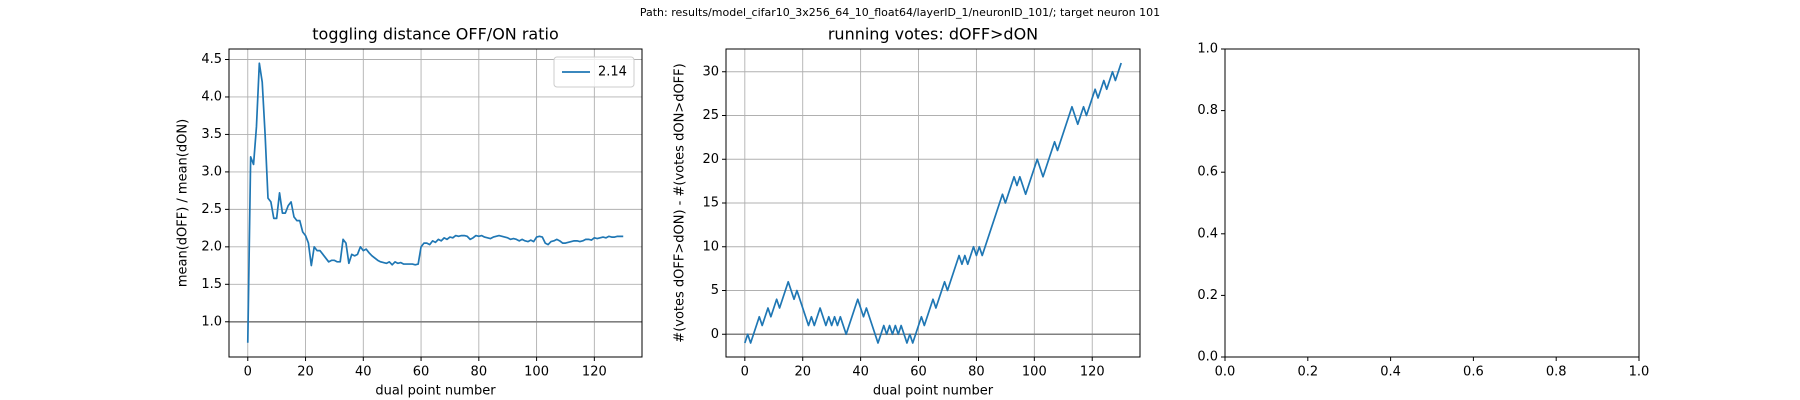 The height and width of the screenshot is (400, 1800). What do you see at coordinates (211, 96) in the screenshot?
I see `y-tick-label: 4.0` at bounding box center [211, 96].